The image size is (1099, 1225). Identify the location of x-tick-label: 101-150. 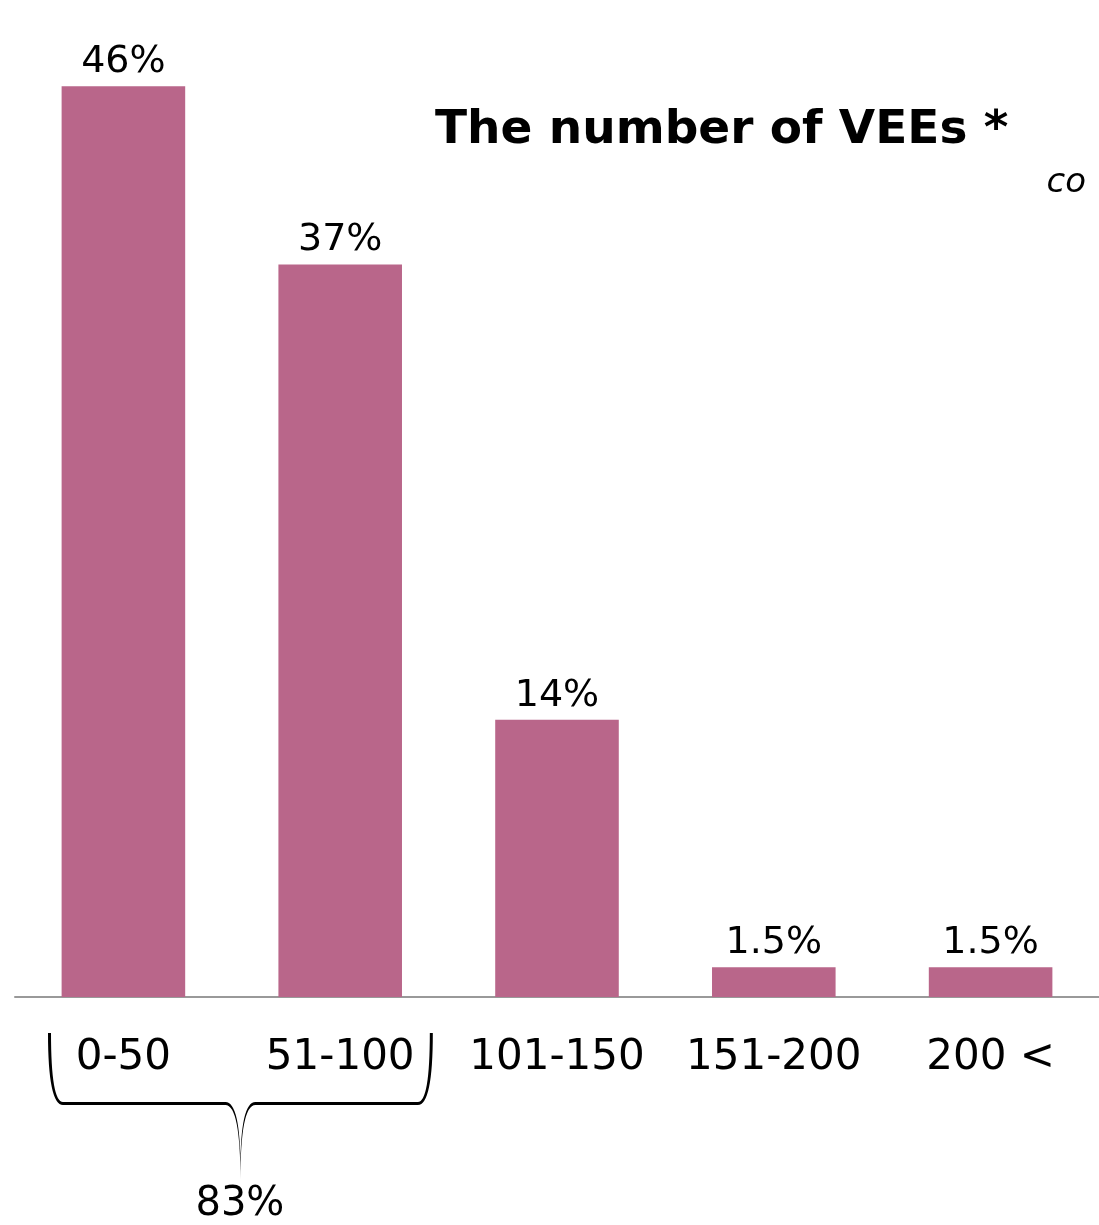
(557, 1054).